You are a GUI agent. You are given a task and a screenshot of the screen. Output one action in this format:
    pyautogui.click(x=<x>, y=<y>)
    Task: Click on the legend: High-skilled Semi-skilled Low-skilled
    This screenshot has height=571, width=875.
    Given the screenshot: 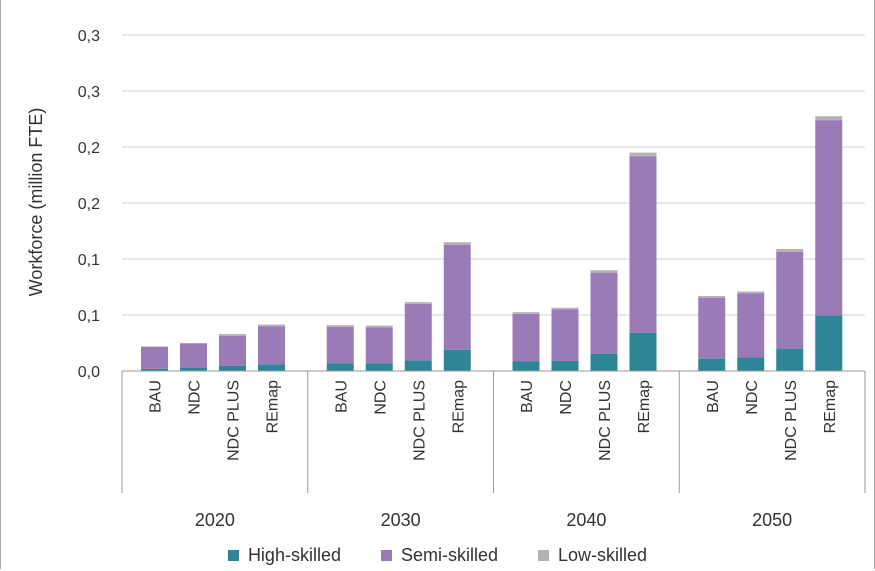 What is the action you would take?
    pyautogui.click(x=437, y=555)
    